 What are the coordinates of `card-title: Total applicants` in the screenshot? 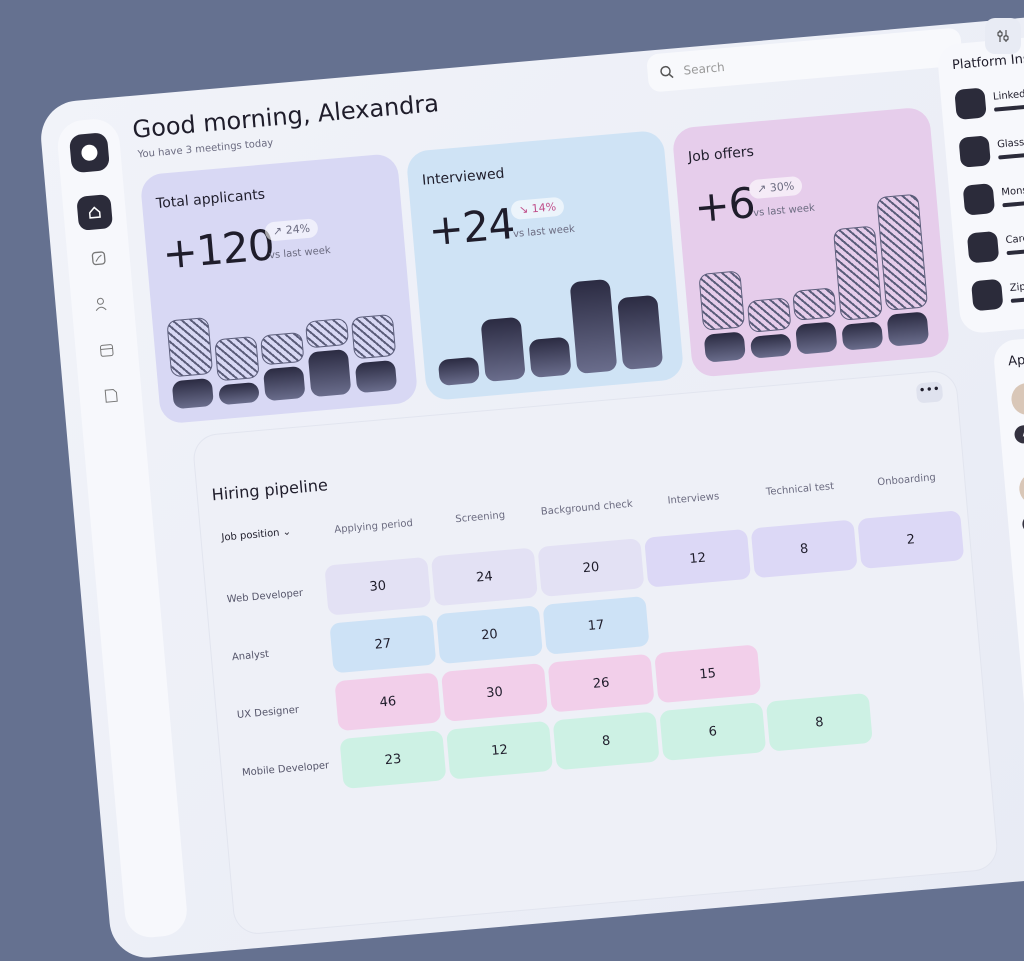 It's located at (210, 199).